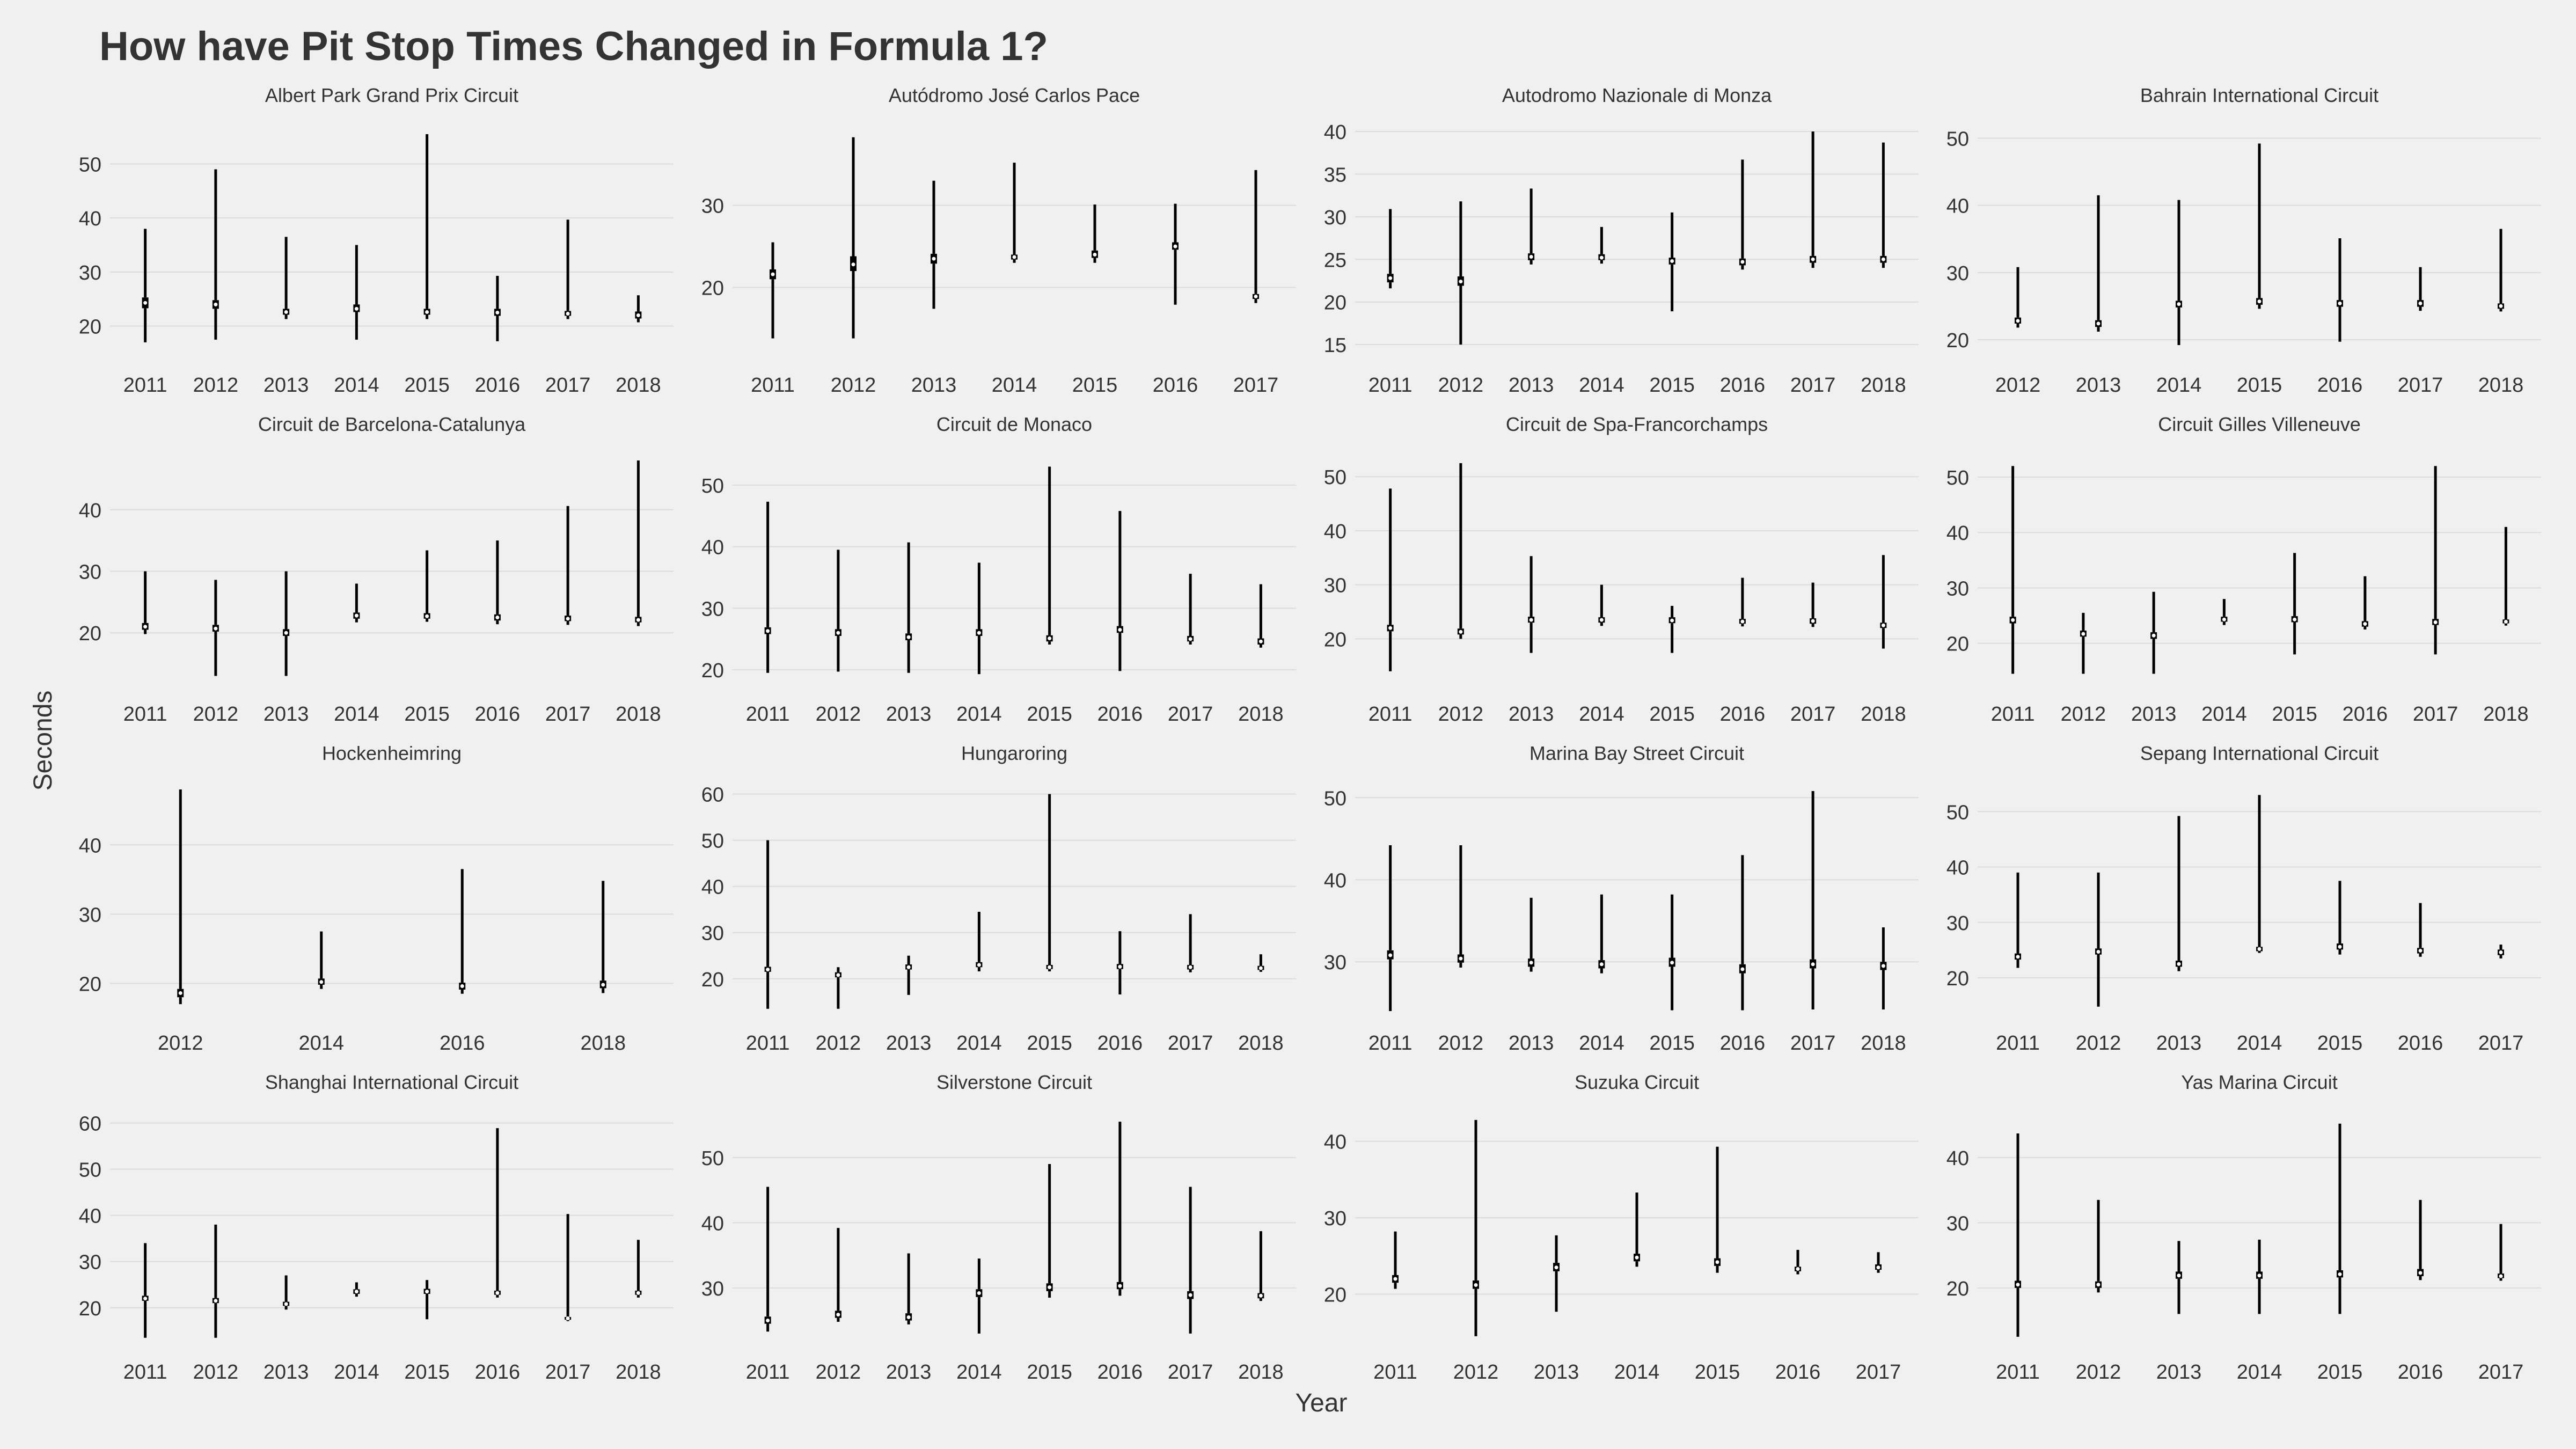  I want to click on facet-strip-label: Autodromo Nazionale di Monza, so click(1637, 95).